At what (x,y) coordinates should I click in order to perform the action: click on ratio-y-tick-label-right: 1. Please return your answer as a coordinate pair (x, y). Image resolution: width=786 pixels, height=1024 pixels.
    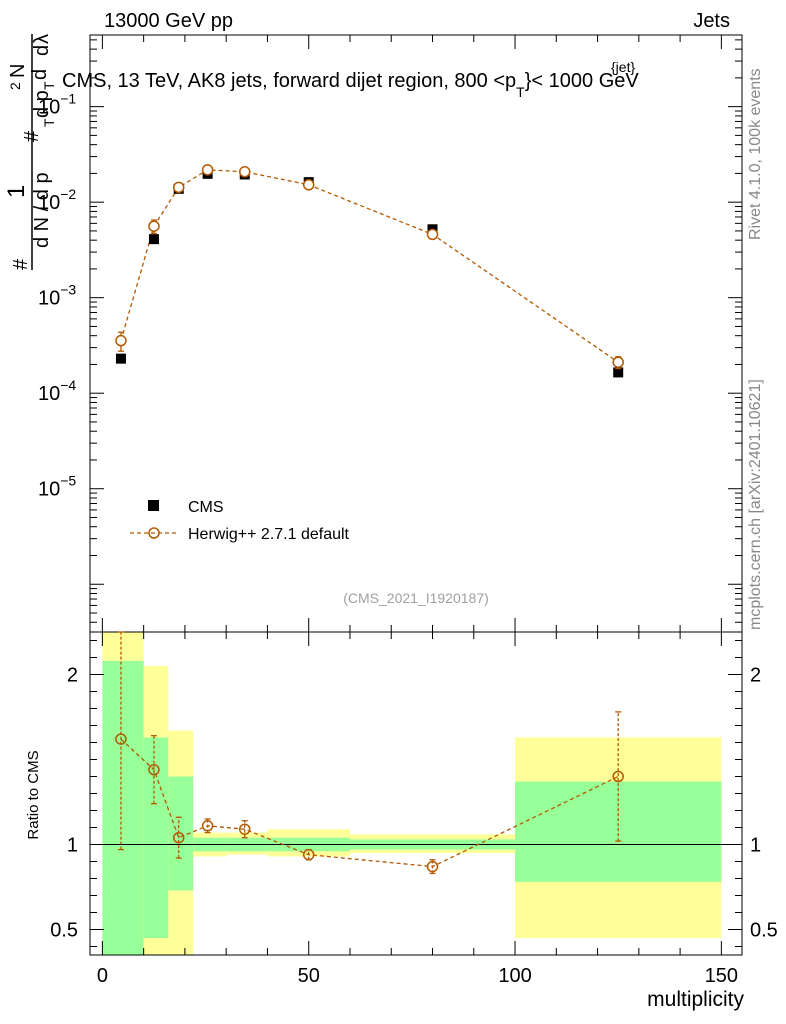
    Looking at the image, I should click on (755, 846).